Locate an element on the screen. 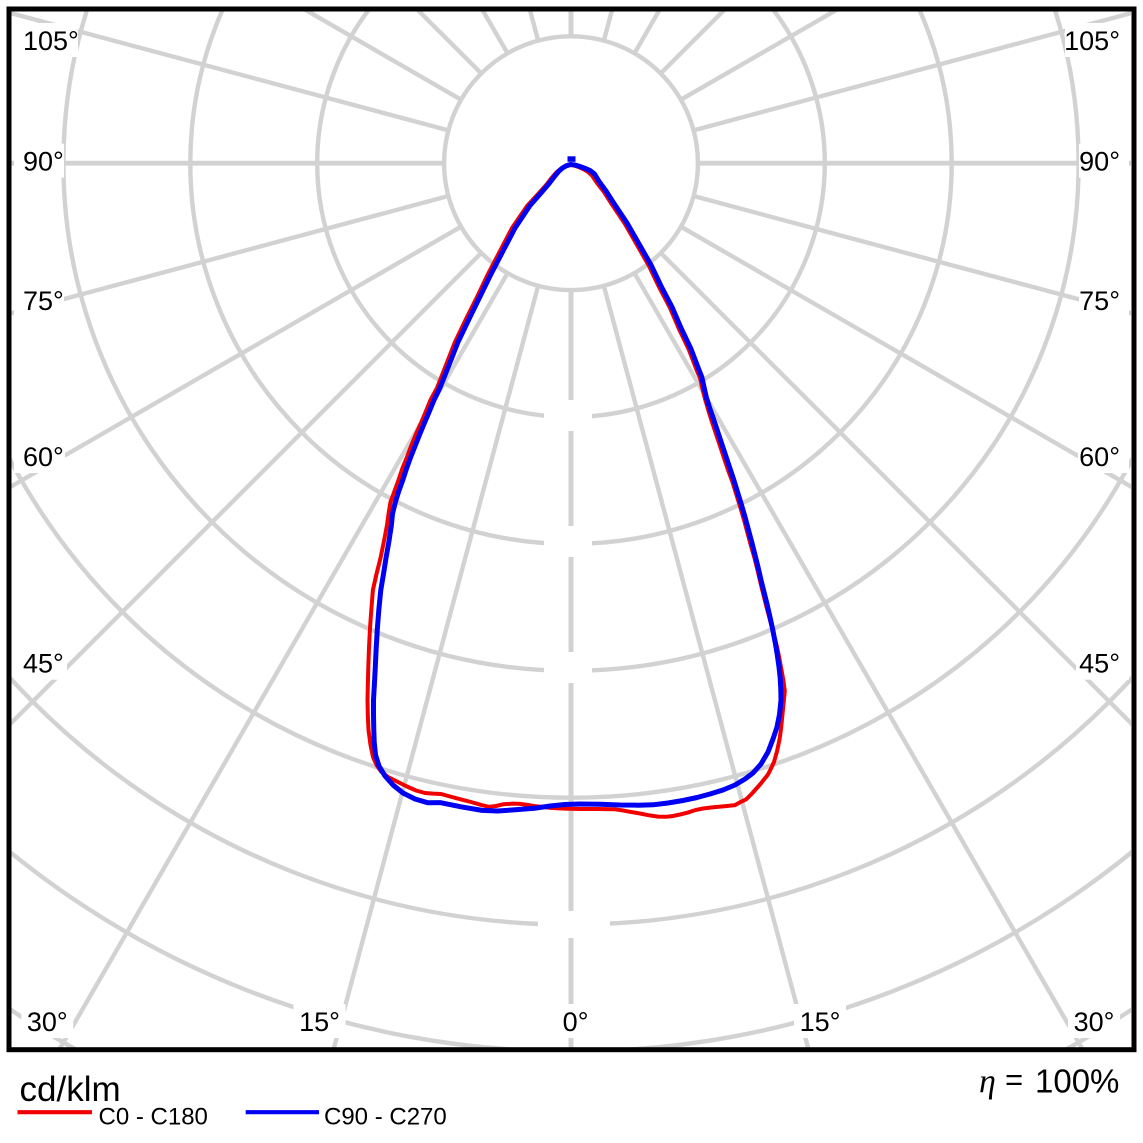  svg-text: 0° is located at coordinates (576, 1022).